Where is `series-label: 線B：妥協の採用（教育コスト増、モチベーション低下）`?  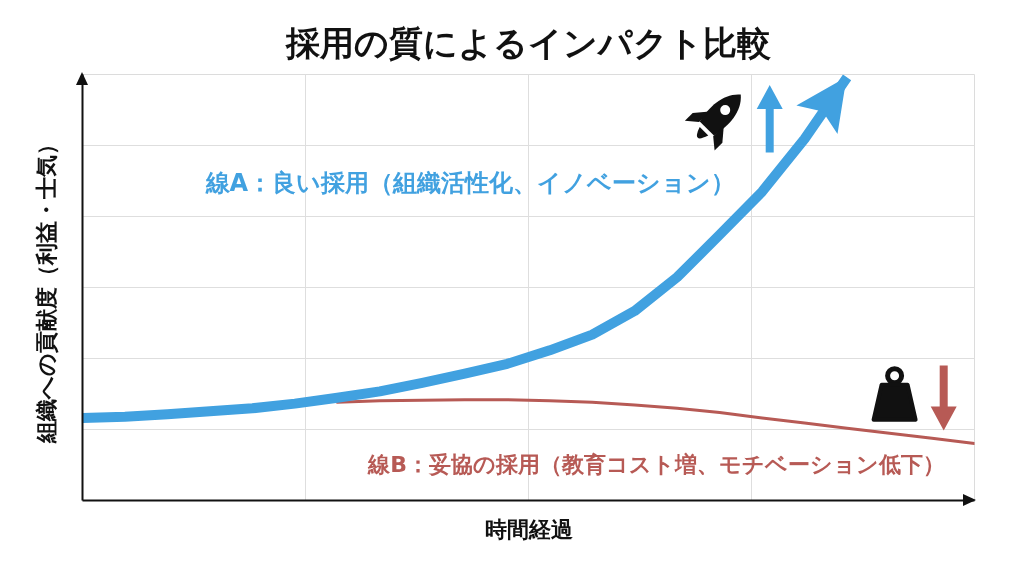
series-label: 線B：妥協の採用（教育コスト増、モチベーション低下） is located at coordinates (656, 464).